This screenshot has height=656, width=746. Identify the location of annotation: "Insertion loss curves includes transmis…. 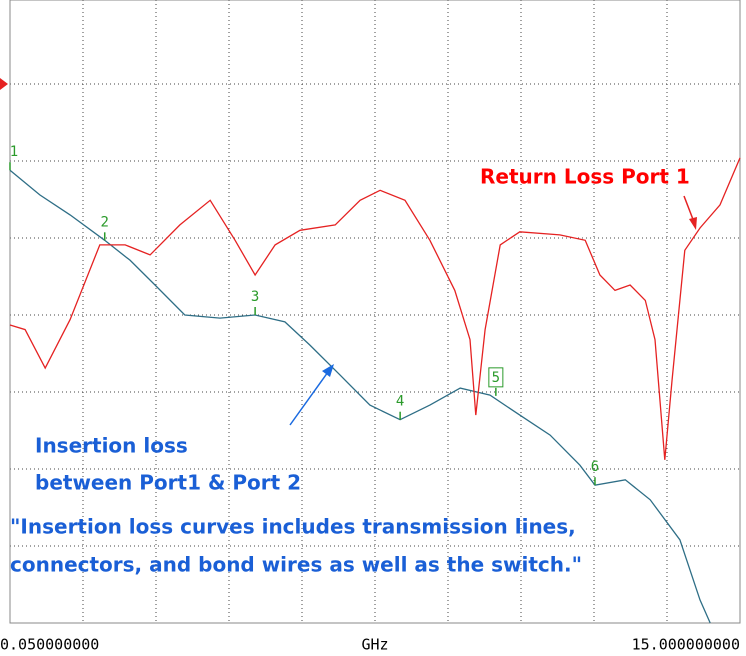
(293, 527).